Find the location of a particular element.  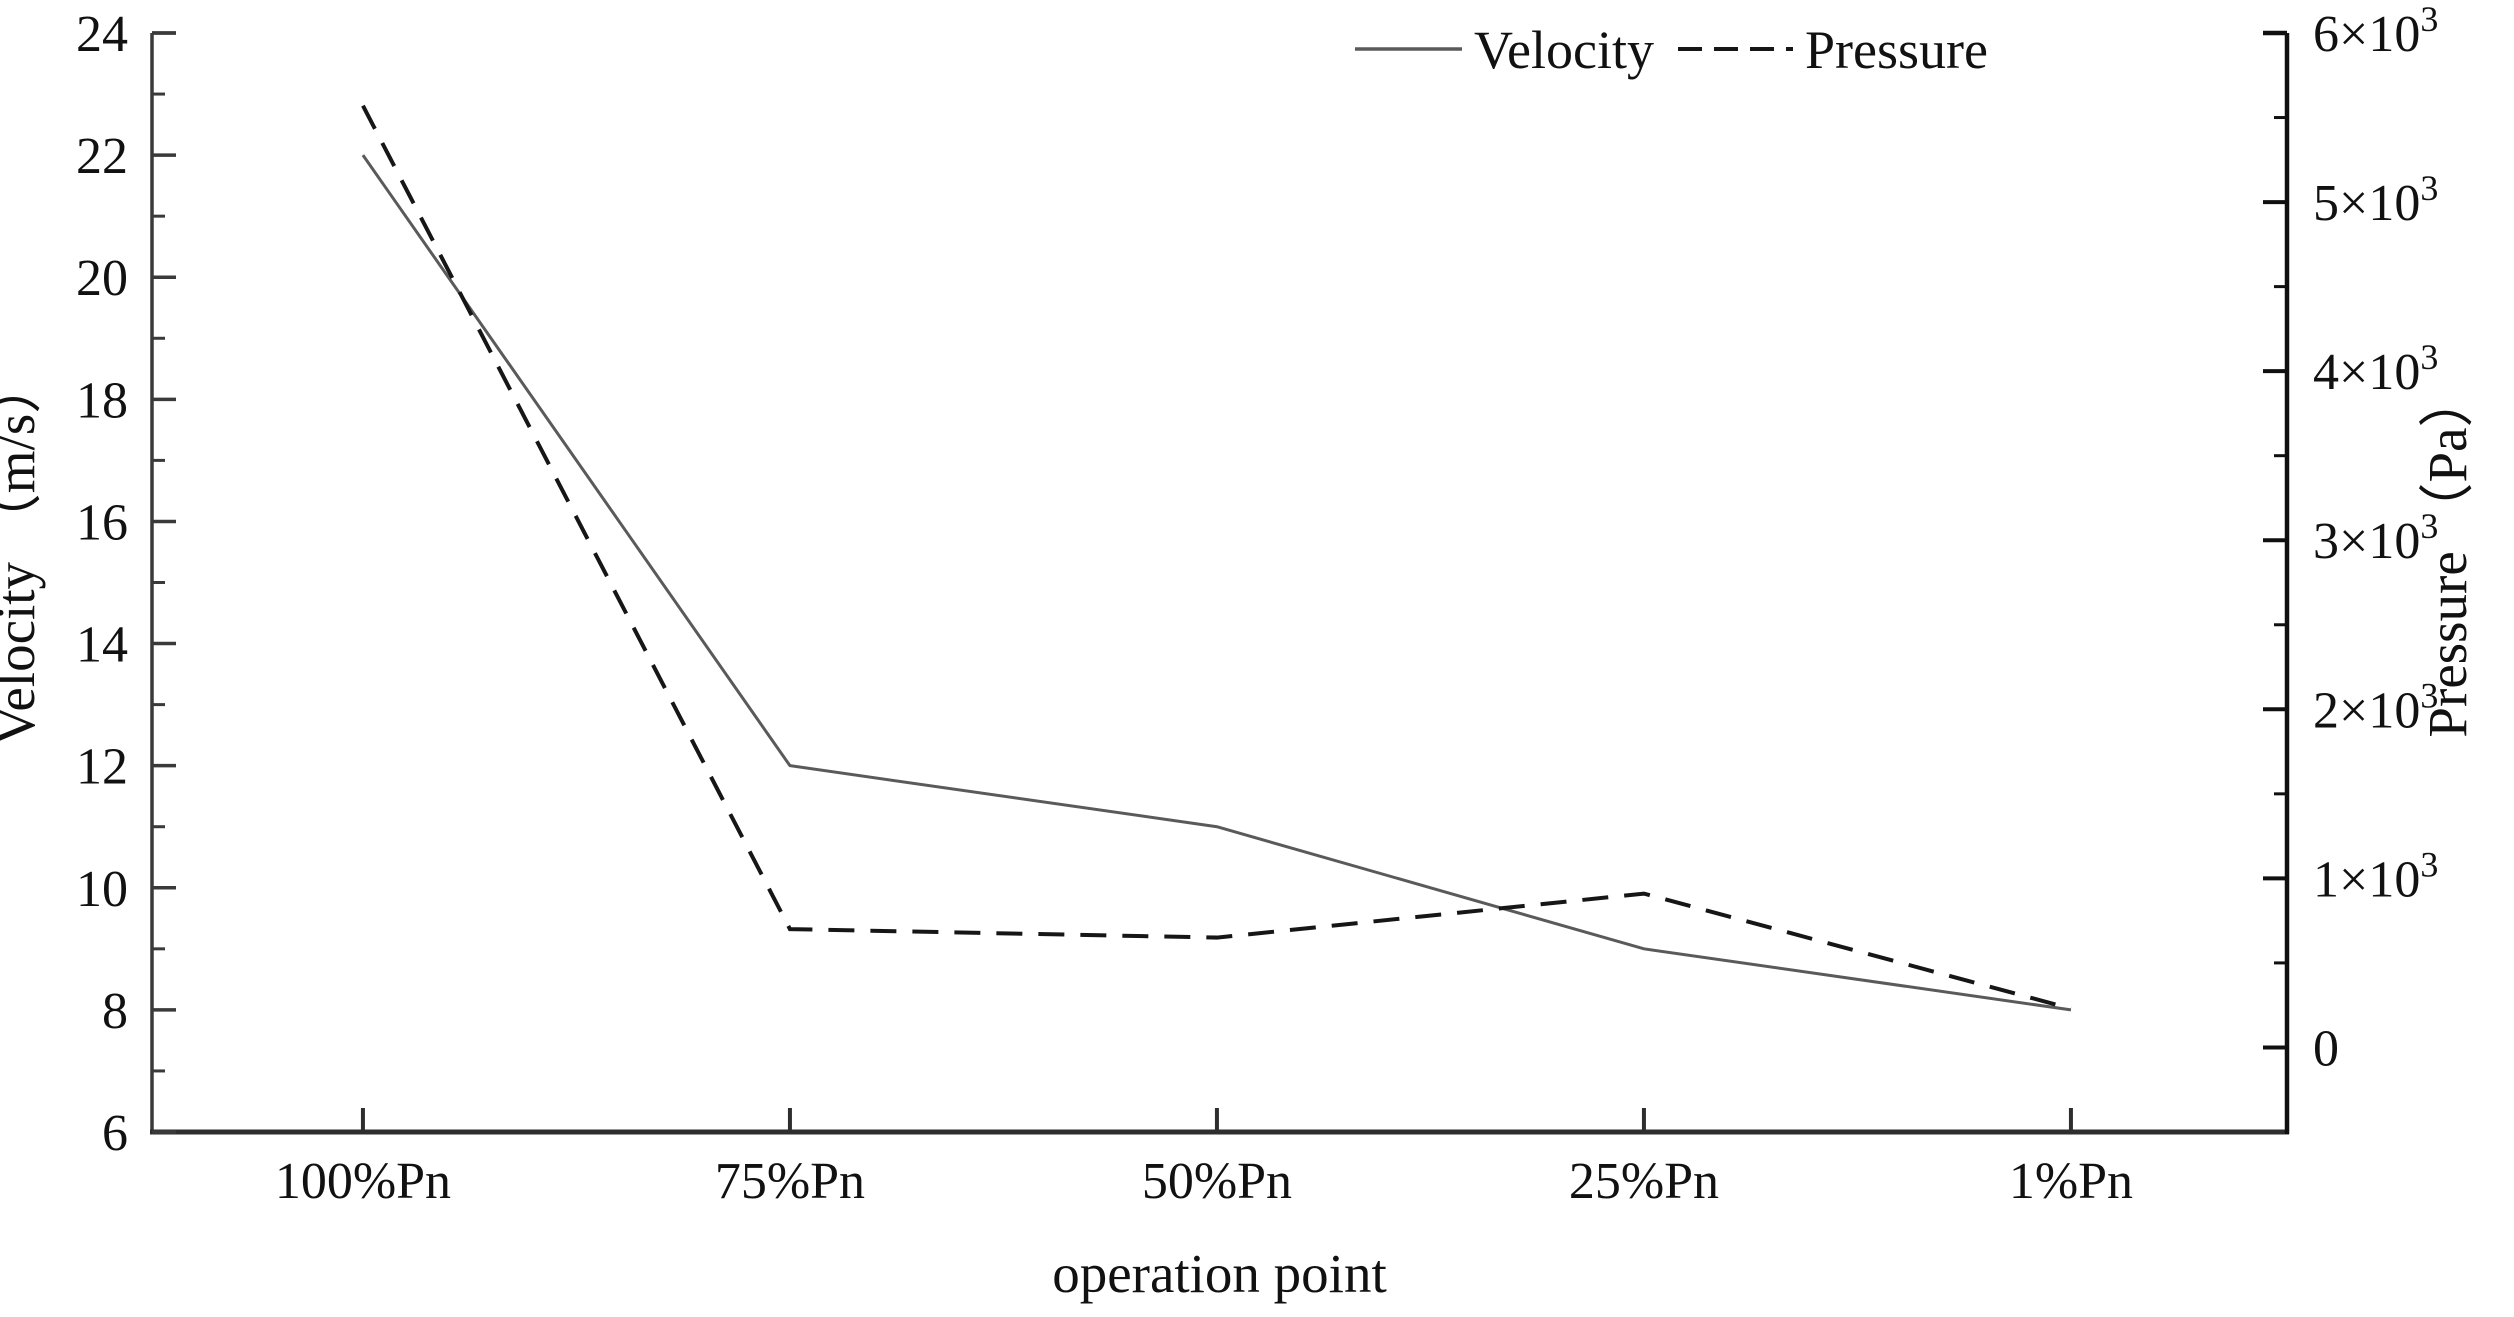

left-axis-tick-label: 6 is located at coordinates (115, 1133).